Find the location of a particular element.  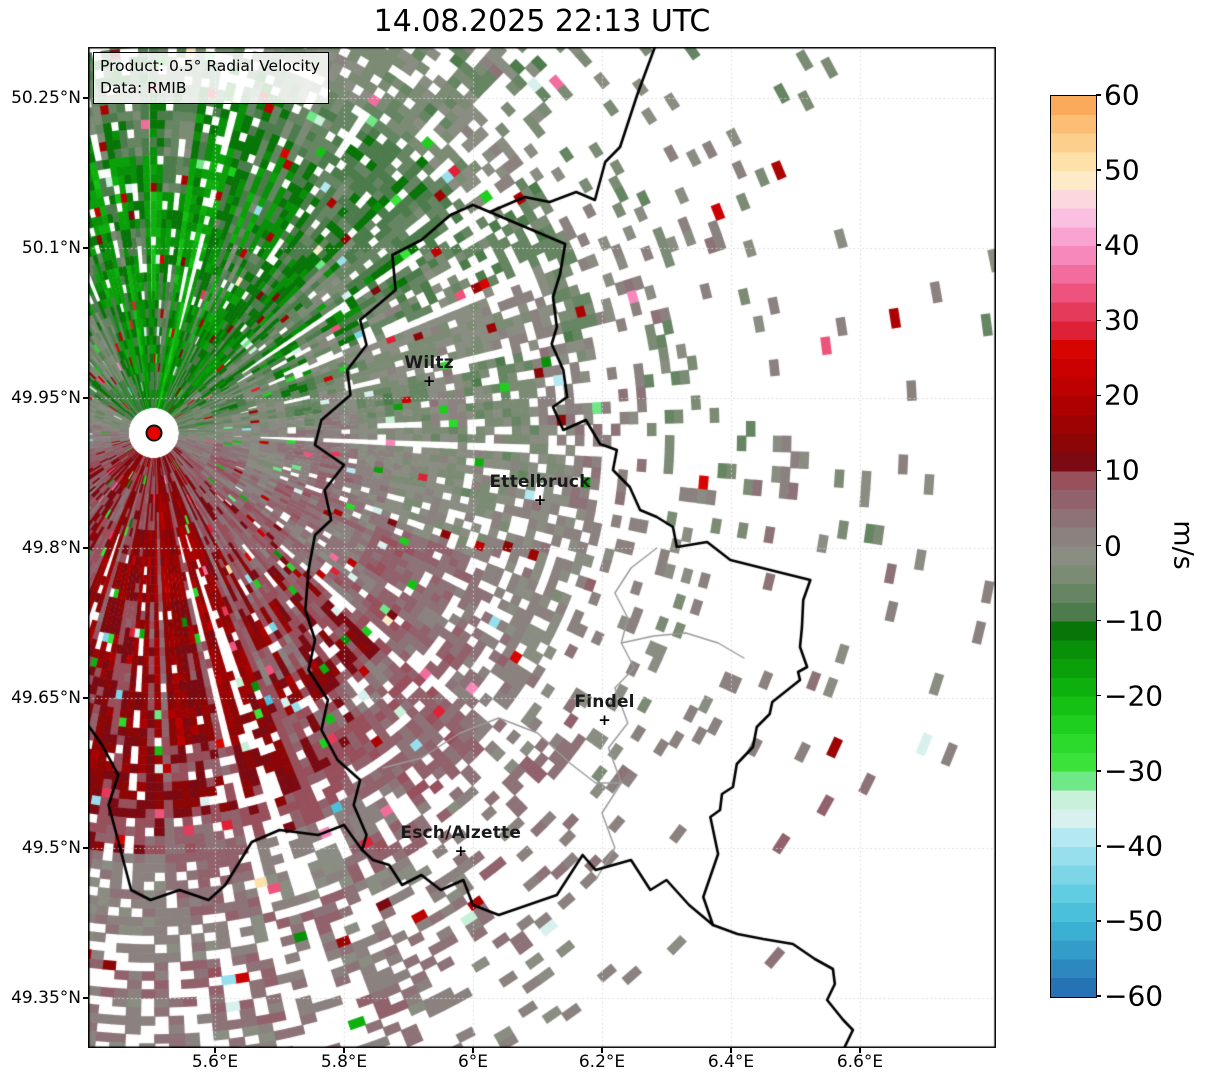

colorbar is located at coordinates (1073, 546).